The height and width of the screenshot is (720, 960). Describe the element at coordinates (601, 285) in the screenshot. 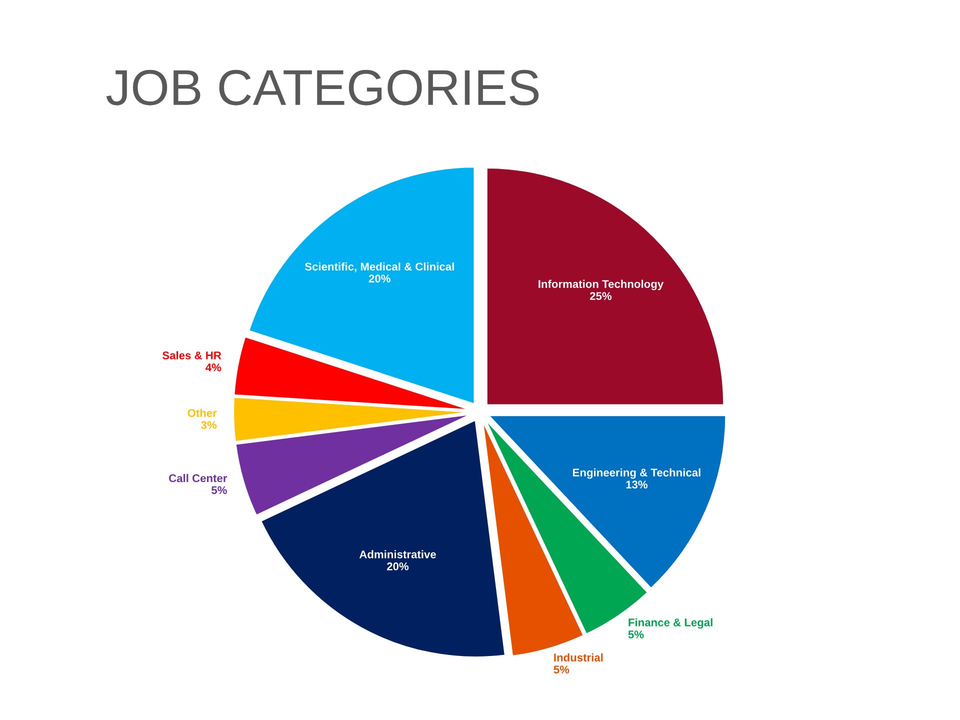

I see `slice-label: Information Technology` at that location.